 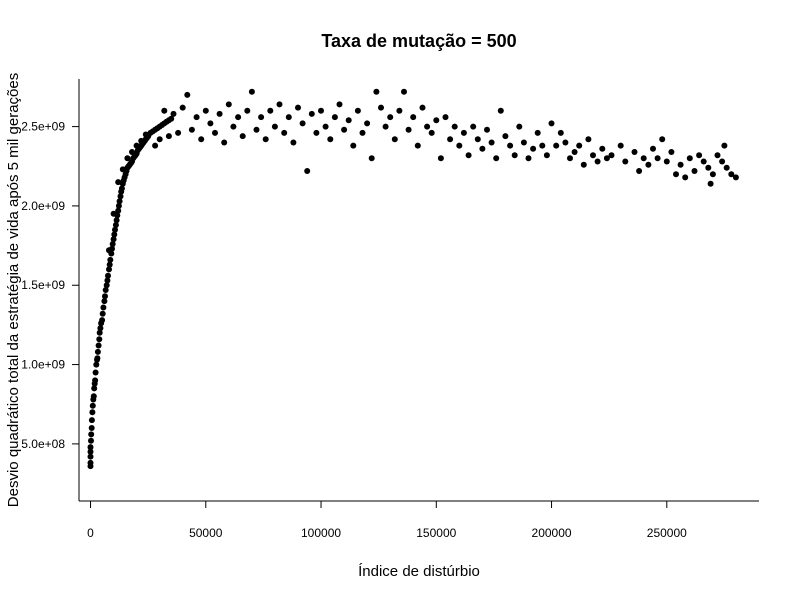 What do you see at coordinates (206, 533) in the screenshot?
I see `x-tick-label: 50000` at bounding box center [206, 533].